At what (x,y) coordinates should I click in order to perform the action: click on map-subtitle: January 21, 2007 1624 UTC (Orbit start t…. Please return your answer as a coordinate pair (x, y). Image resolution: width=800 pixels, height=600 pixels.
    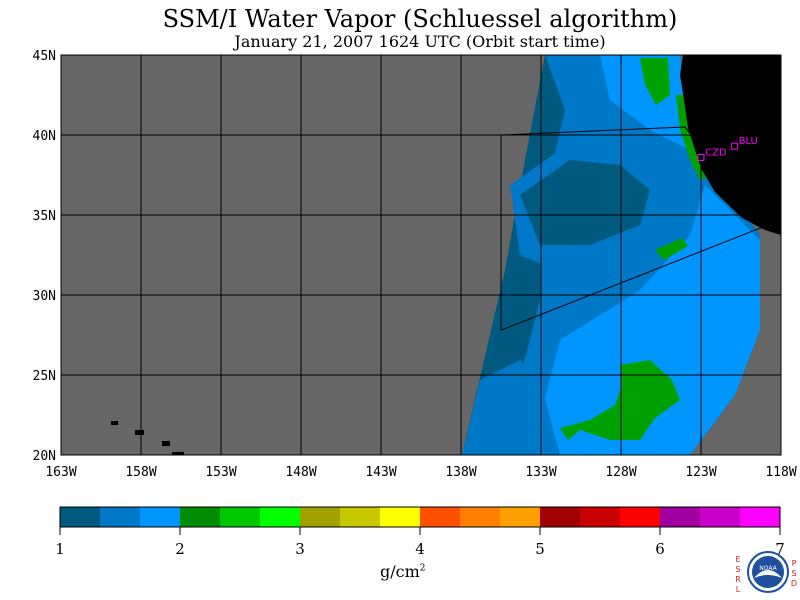
    Looking at the image, I should click on (420, 41).